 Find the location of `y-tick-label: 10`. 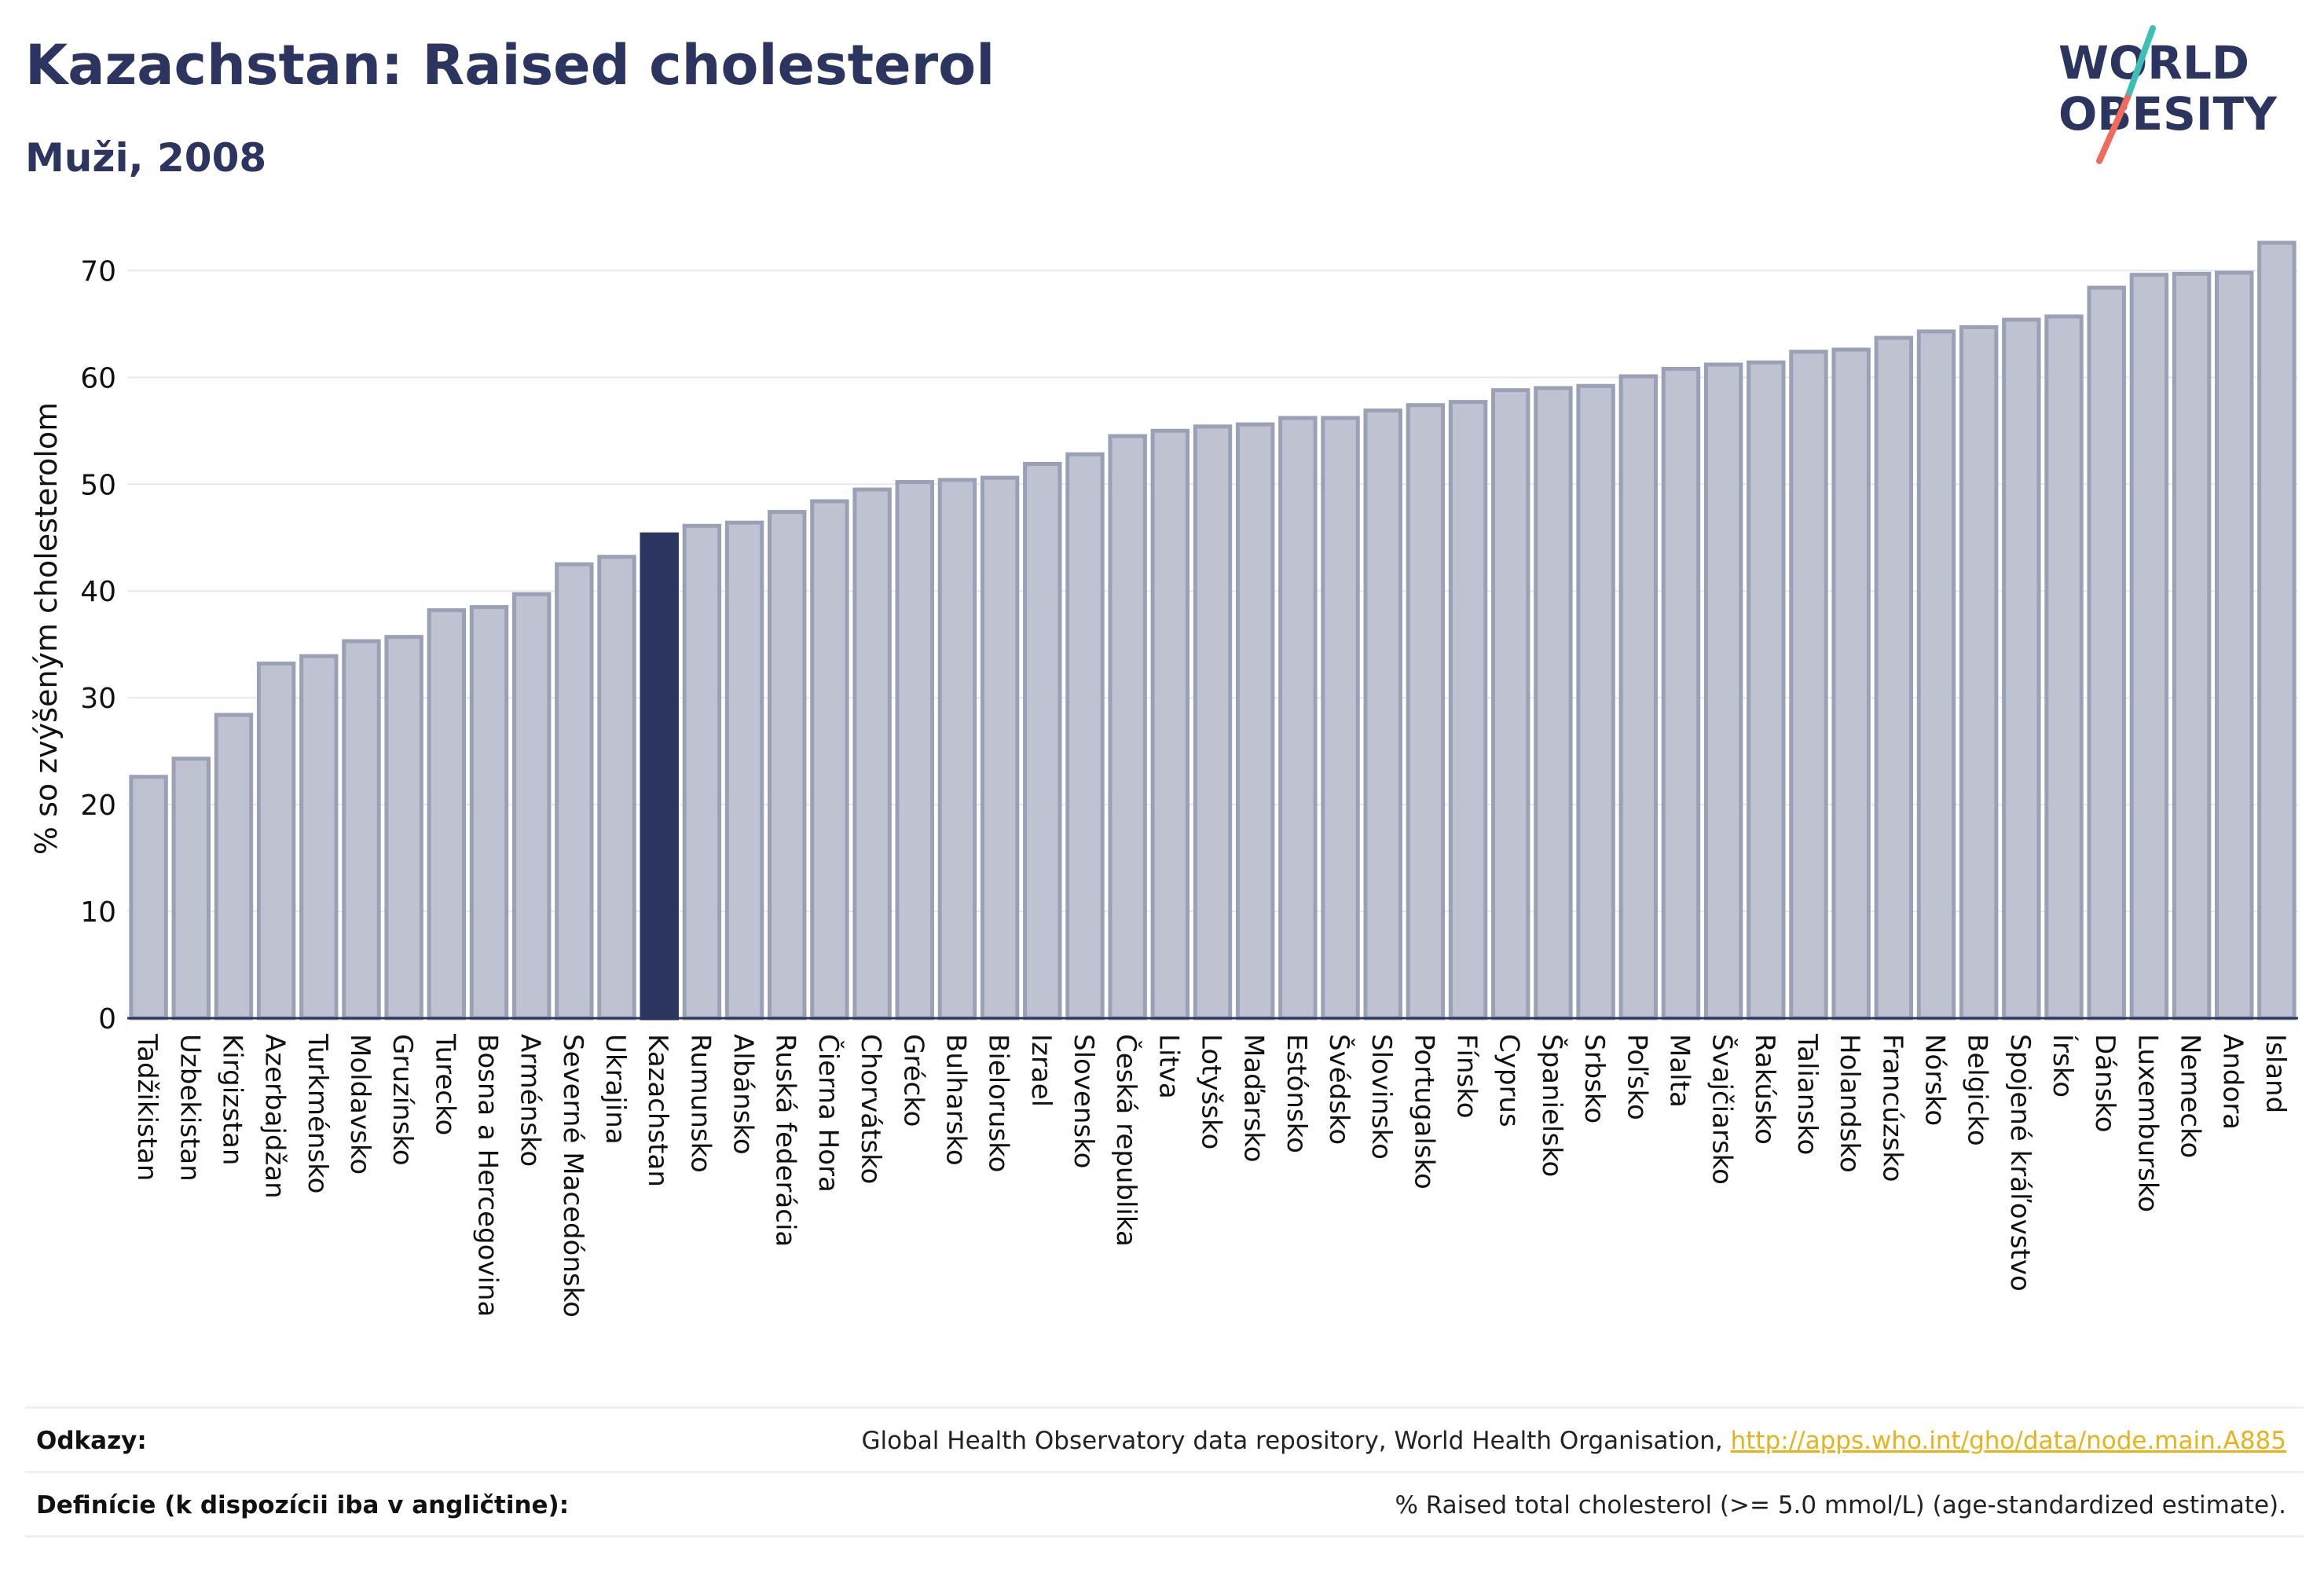

y-tick-label: 10 is located at coordinates (98, 912).